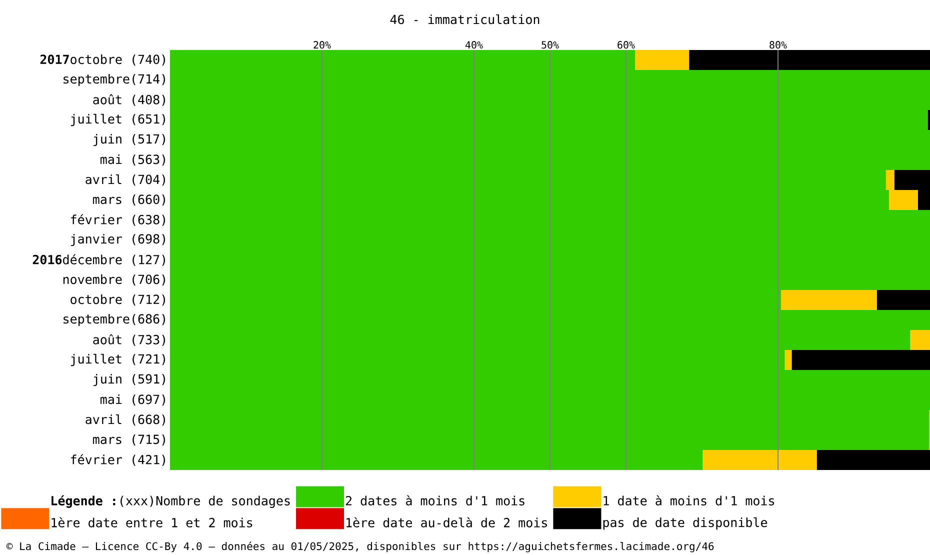 This screenshot has width=930, height=555. I want to click on y-tick-label: 2017octobre (740), so click(103, 60).